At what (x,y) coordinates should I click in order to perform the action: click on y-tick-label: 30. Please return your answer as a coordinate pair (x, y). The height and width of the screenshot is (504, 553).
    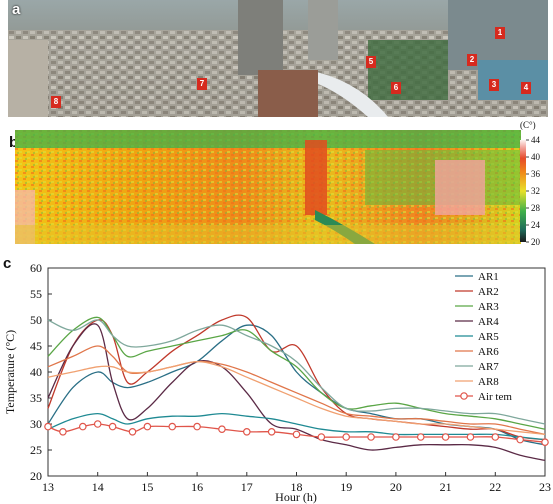
    Looking at the image, I should click on (36, 424).